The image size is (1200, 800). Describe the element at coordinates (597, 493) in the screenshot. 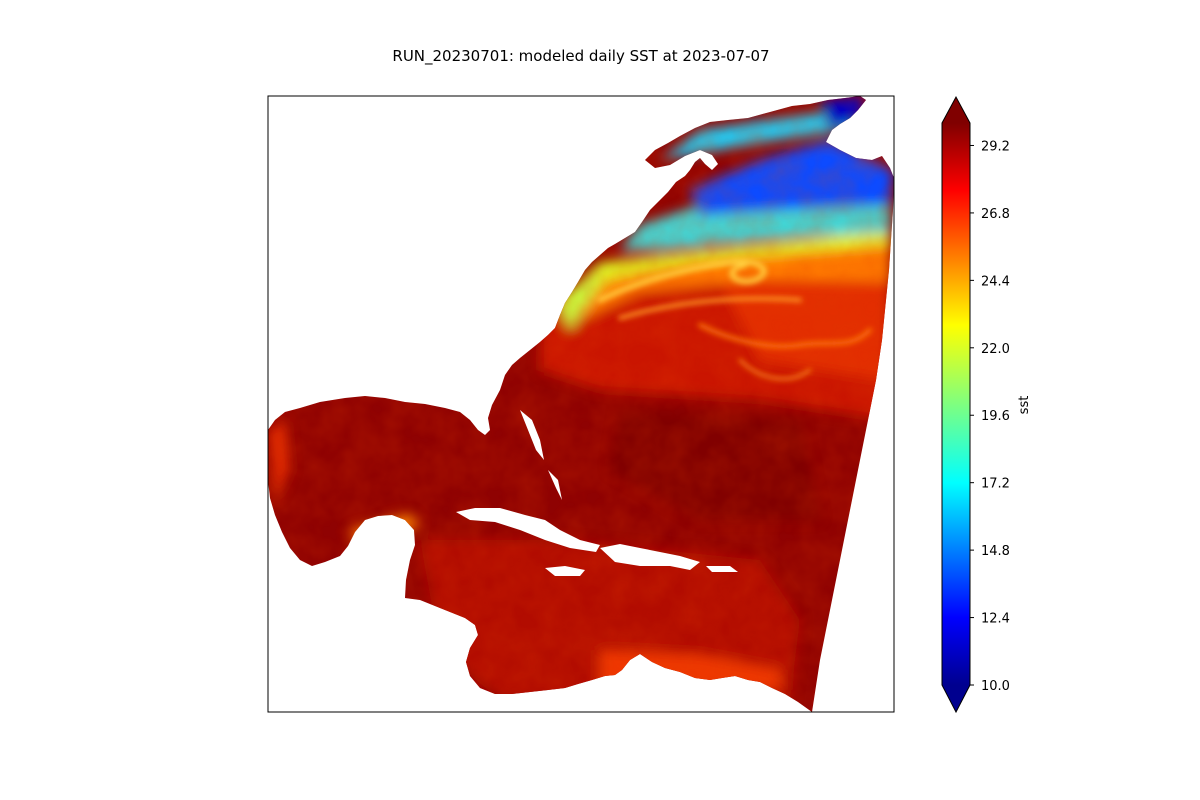

I see `island-cutouts` at that location.